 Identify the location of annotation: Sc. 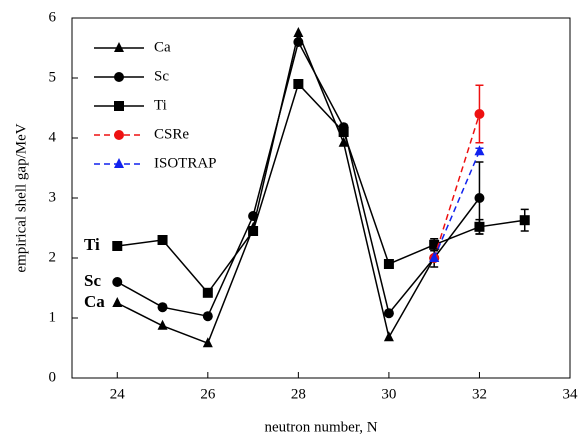
(92, 280).